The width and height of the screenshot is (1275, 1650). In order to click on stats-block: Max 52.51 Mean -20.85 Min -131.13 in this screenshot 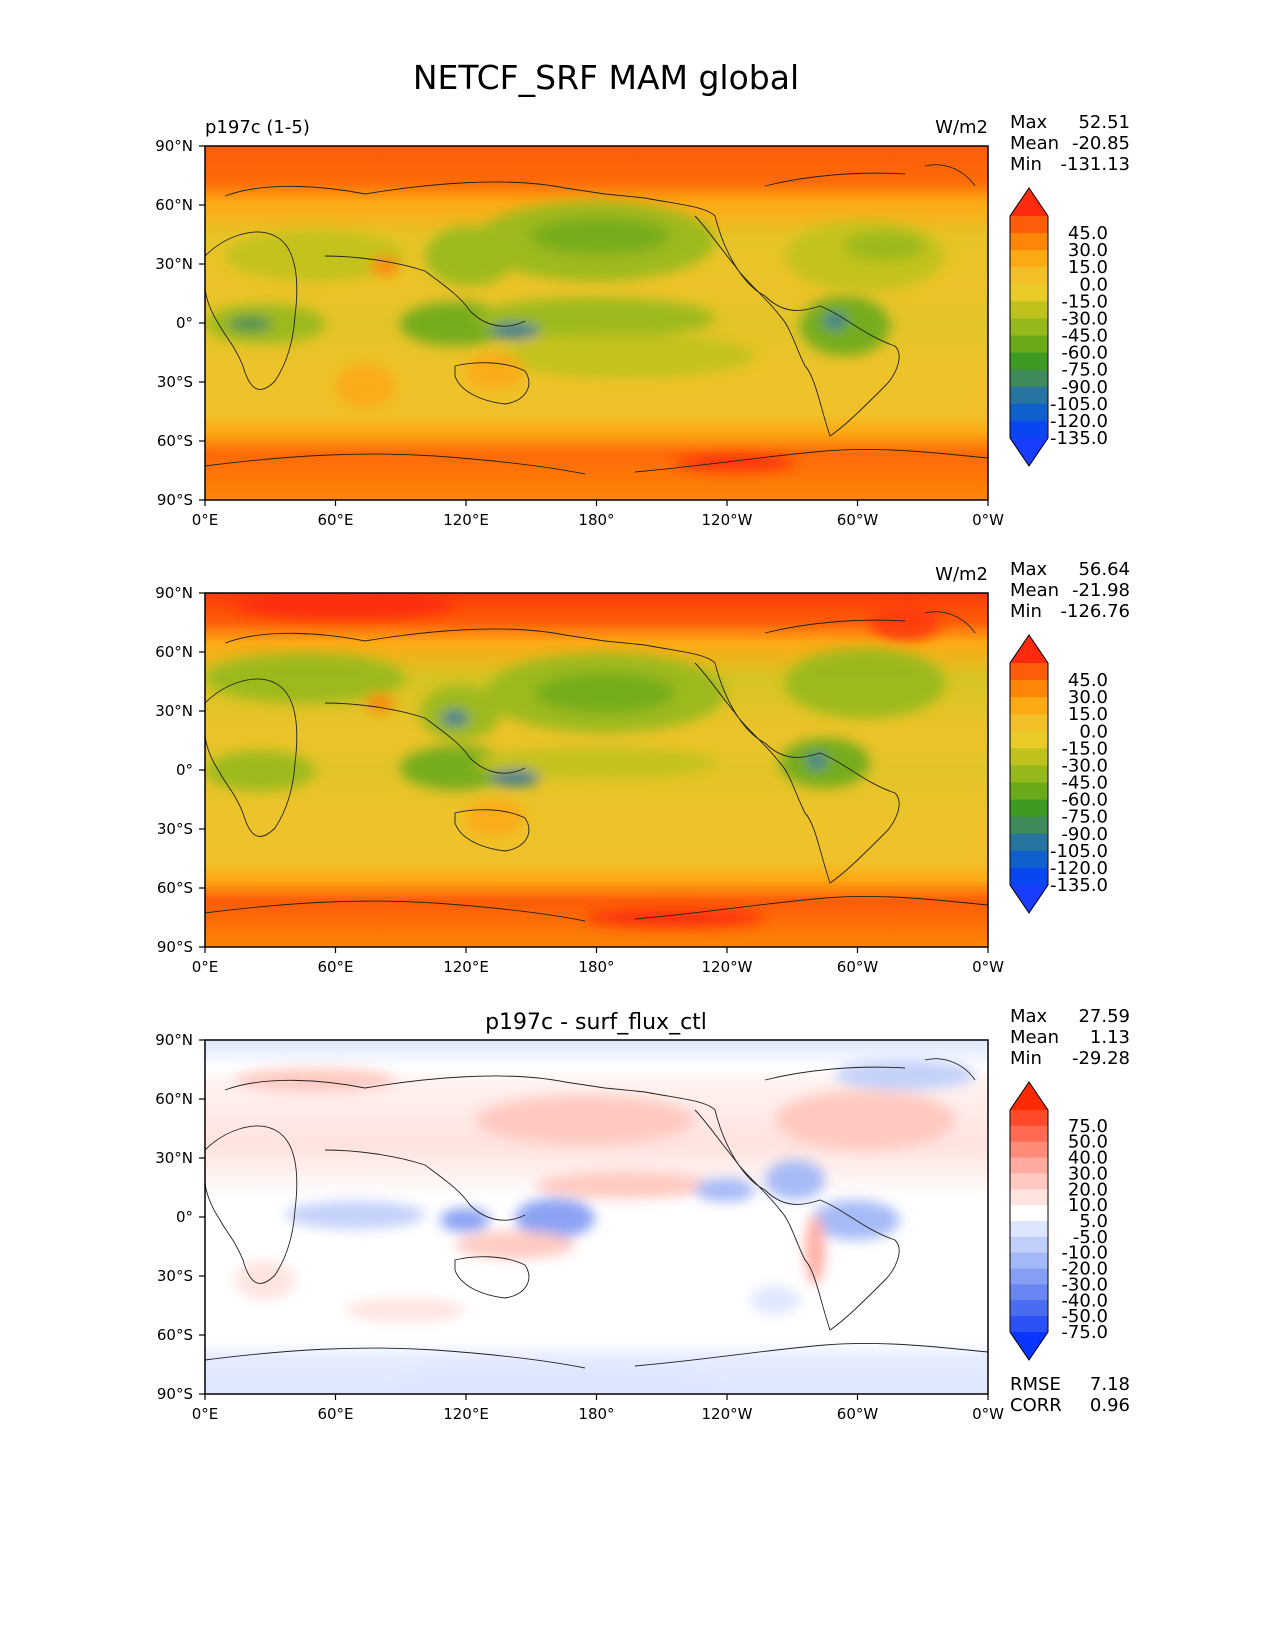, I will do `click(1070, 143)`.